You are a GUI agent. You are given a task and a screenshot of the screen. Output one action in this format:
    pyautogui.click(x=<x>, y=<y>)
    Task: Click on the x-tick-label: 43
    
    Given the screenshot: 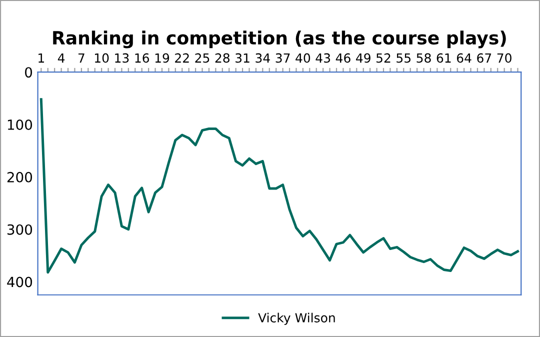 What is the action you would take?
    pyautogui.click(x=323, y=58)
    